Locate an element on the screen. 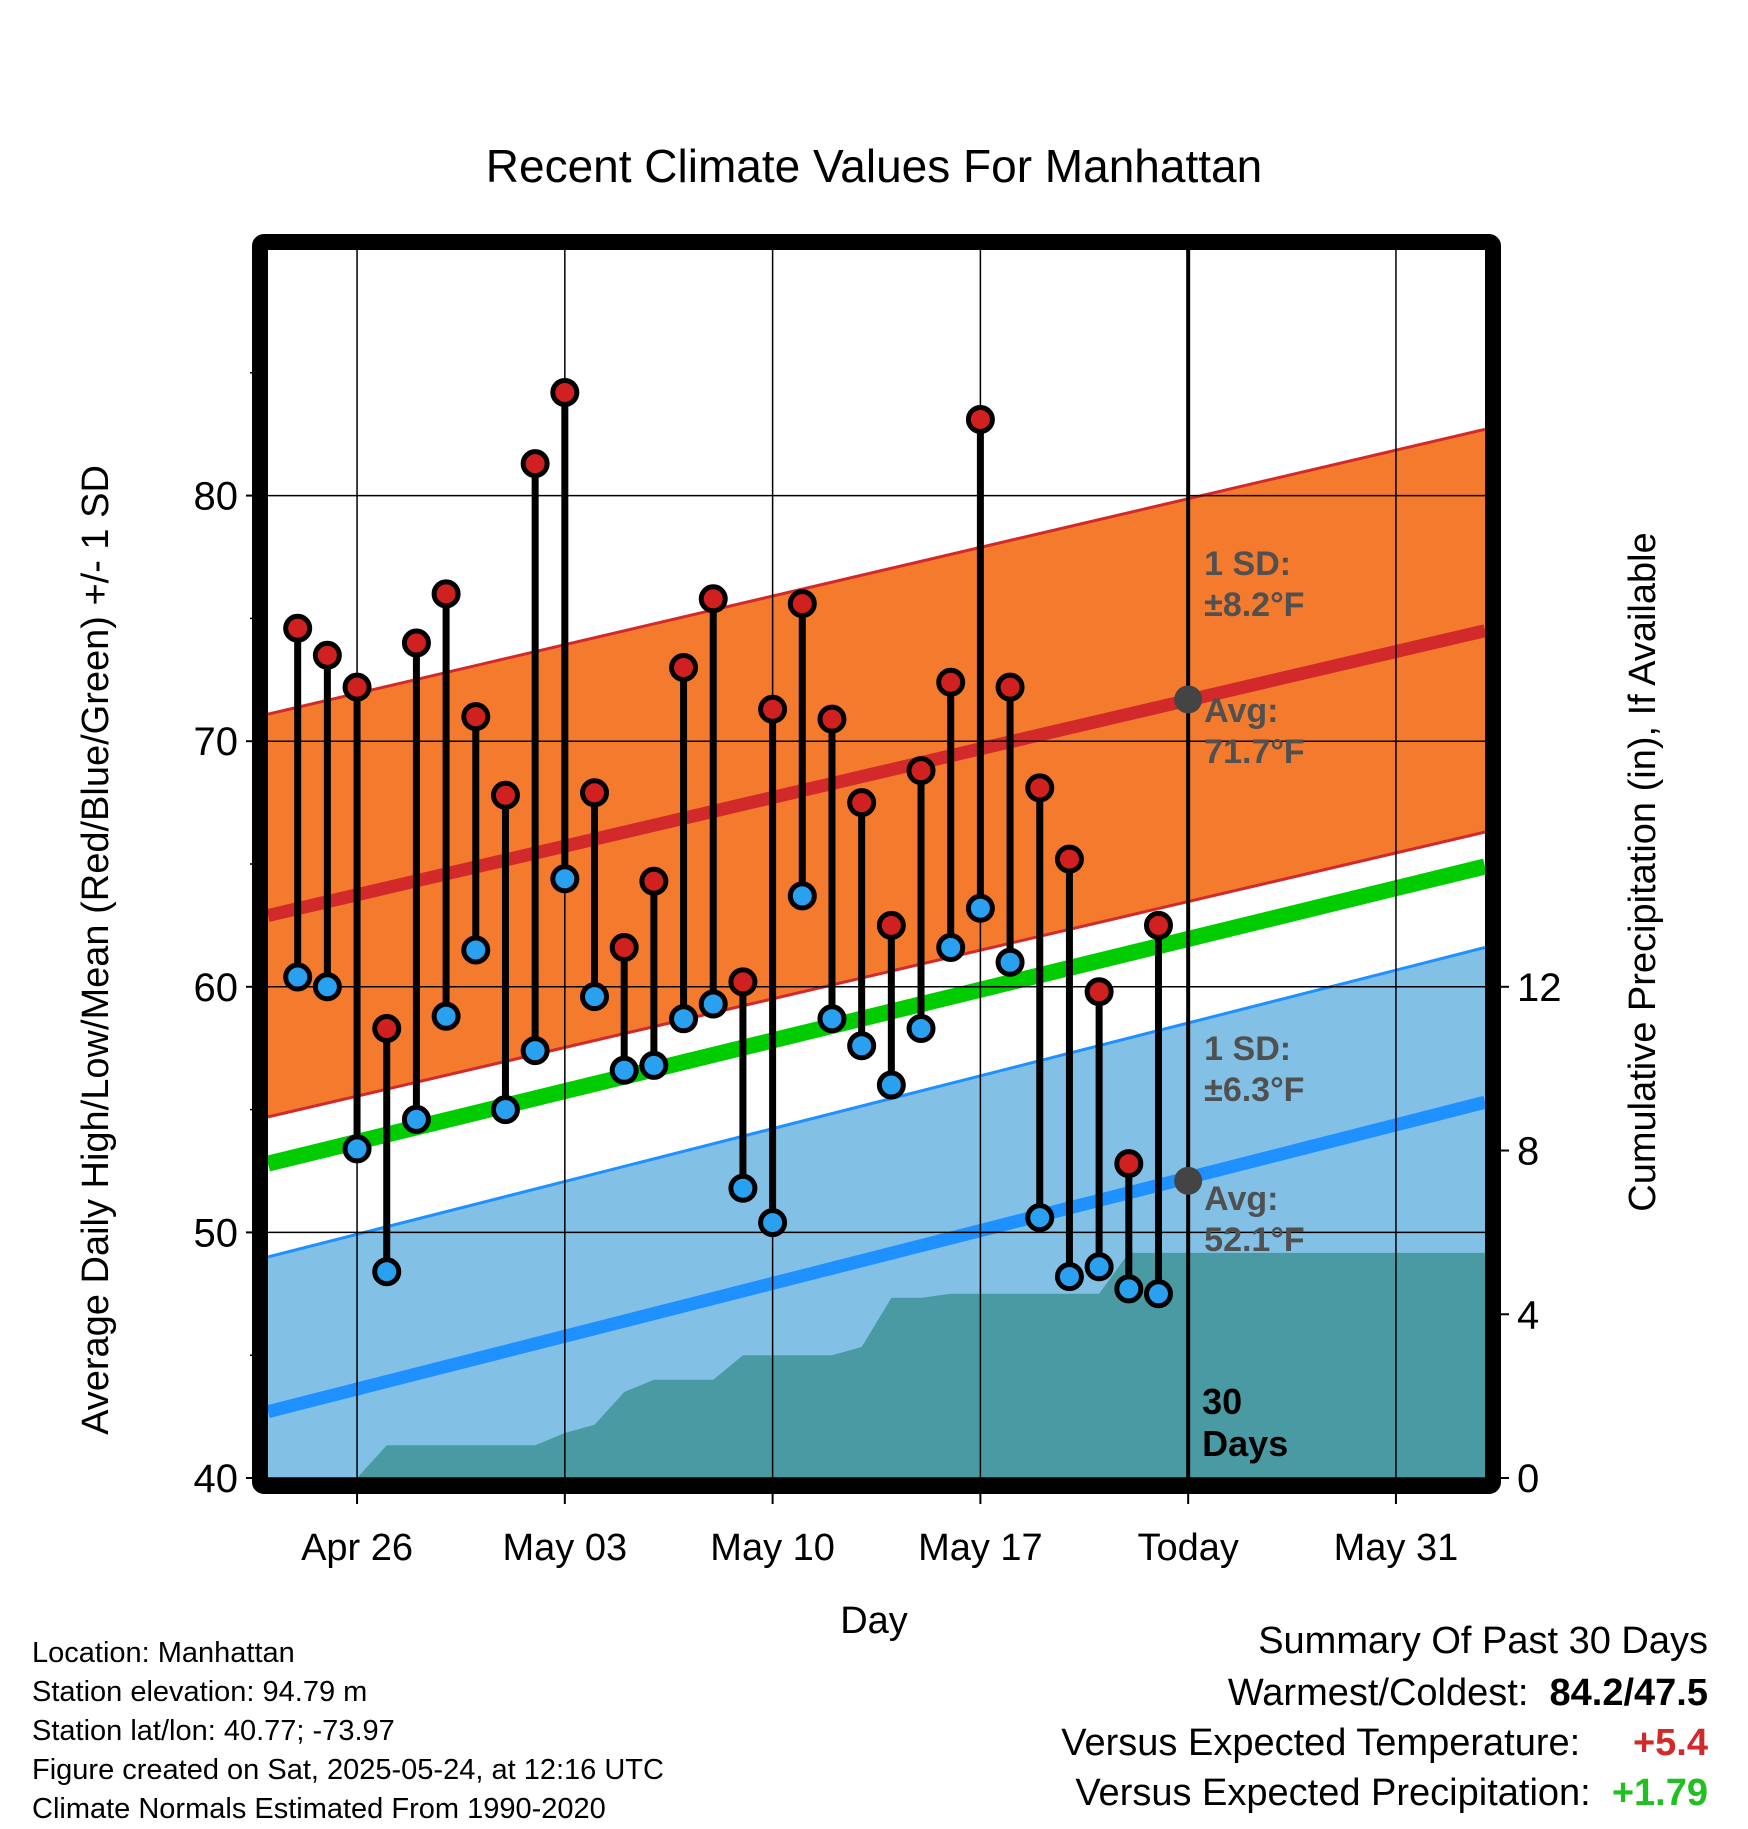  low-avg-label: Avg: is located at coordinates (1241, 1199).